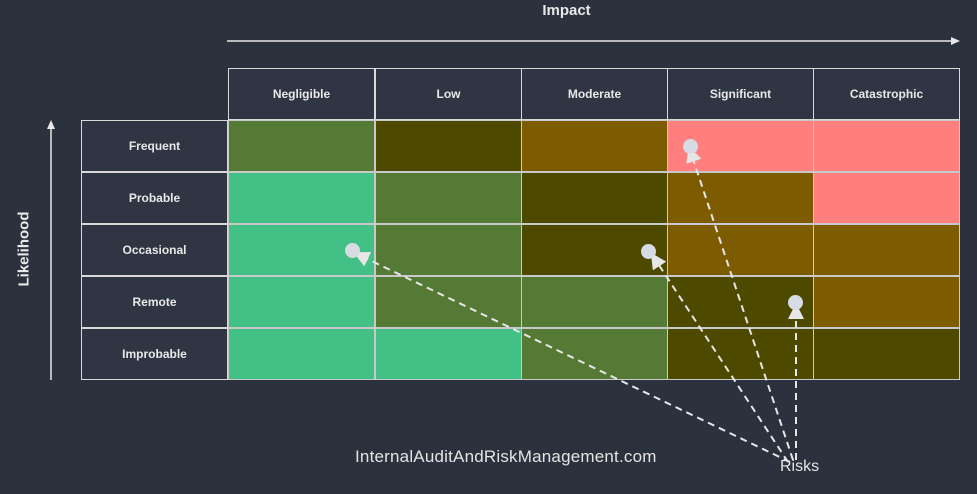  What do you see at coordinates (448, 146) in the screenshot?
I see `cell-frequent-low` at bounding box center [448, 146].